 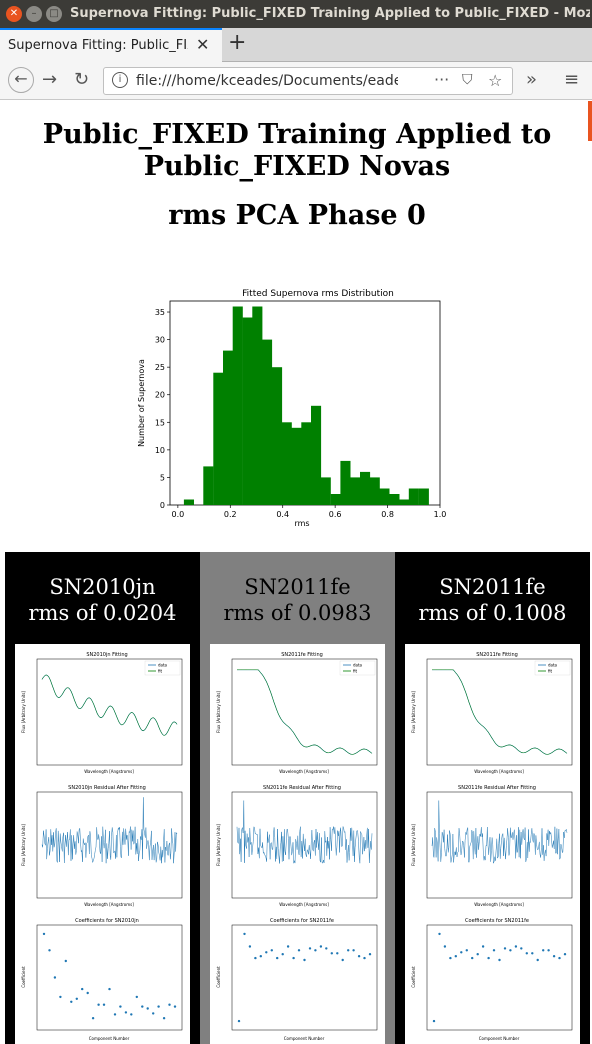 What do you see at coordinates (54, 14) in the screenshot?
I see `window-maximize-button: □` at bounding box center [54, 14].